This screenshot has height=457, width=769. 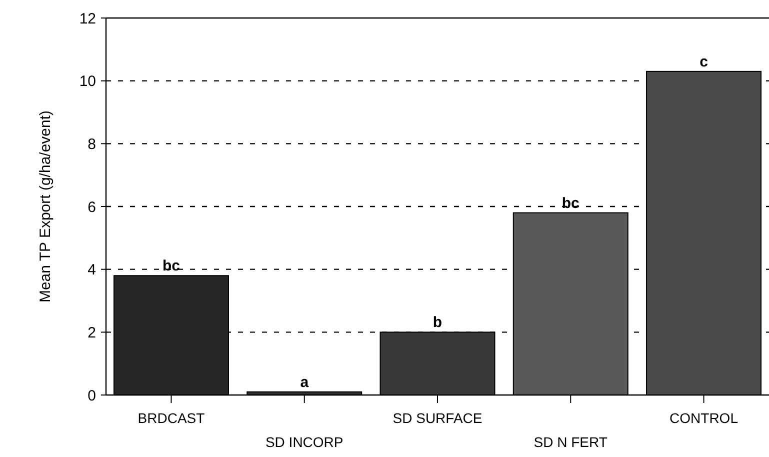 I want to click on y-tick-label: 4, so click(x=92, y=270).